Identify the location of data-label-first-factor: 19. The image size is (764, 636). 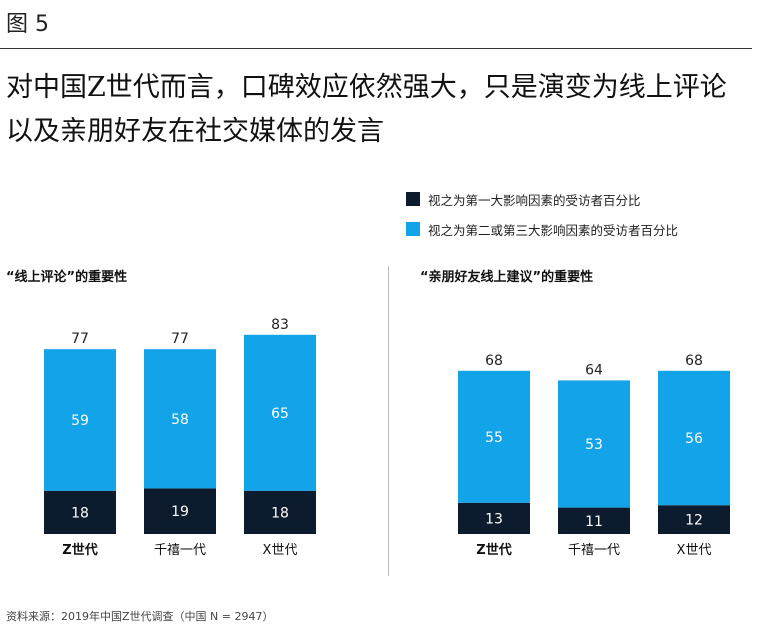
(180, 512).